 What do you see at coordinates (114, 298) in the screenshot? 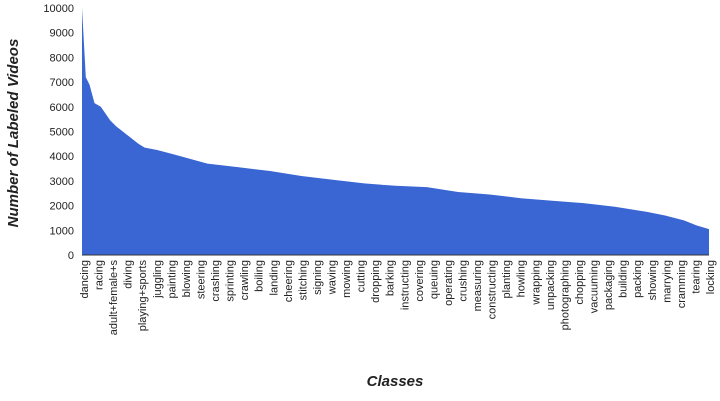
I see `x-tick-label: adult+female+s` at bounding box center [114, 298].